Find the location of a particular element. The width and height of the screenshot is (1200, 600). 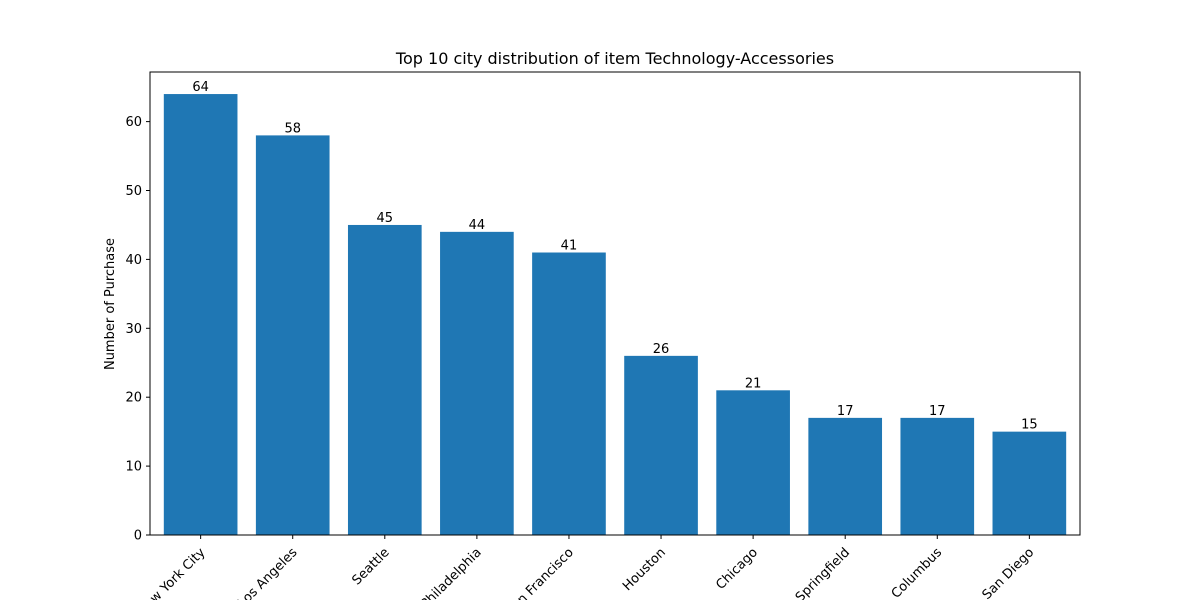

data-label: 21 is located at coordinates (753, 383).